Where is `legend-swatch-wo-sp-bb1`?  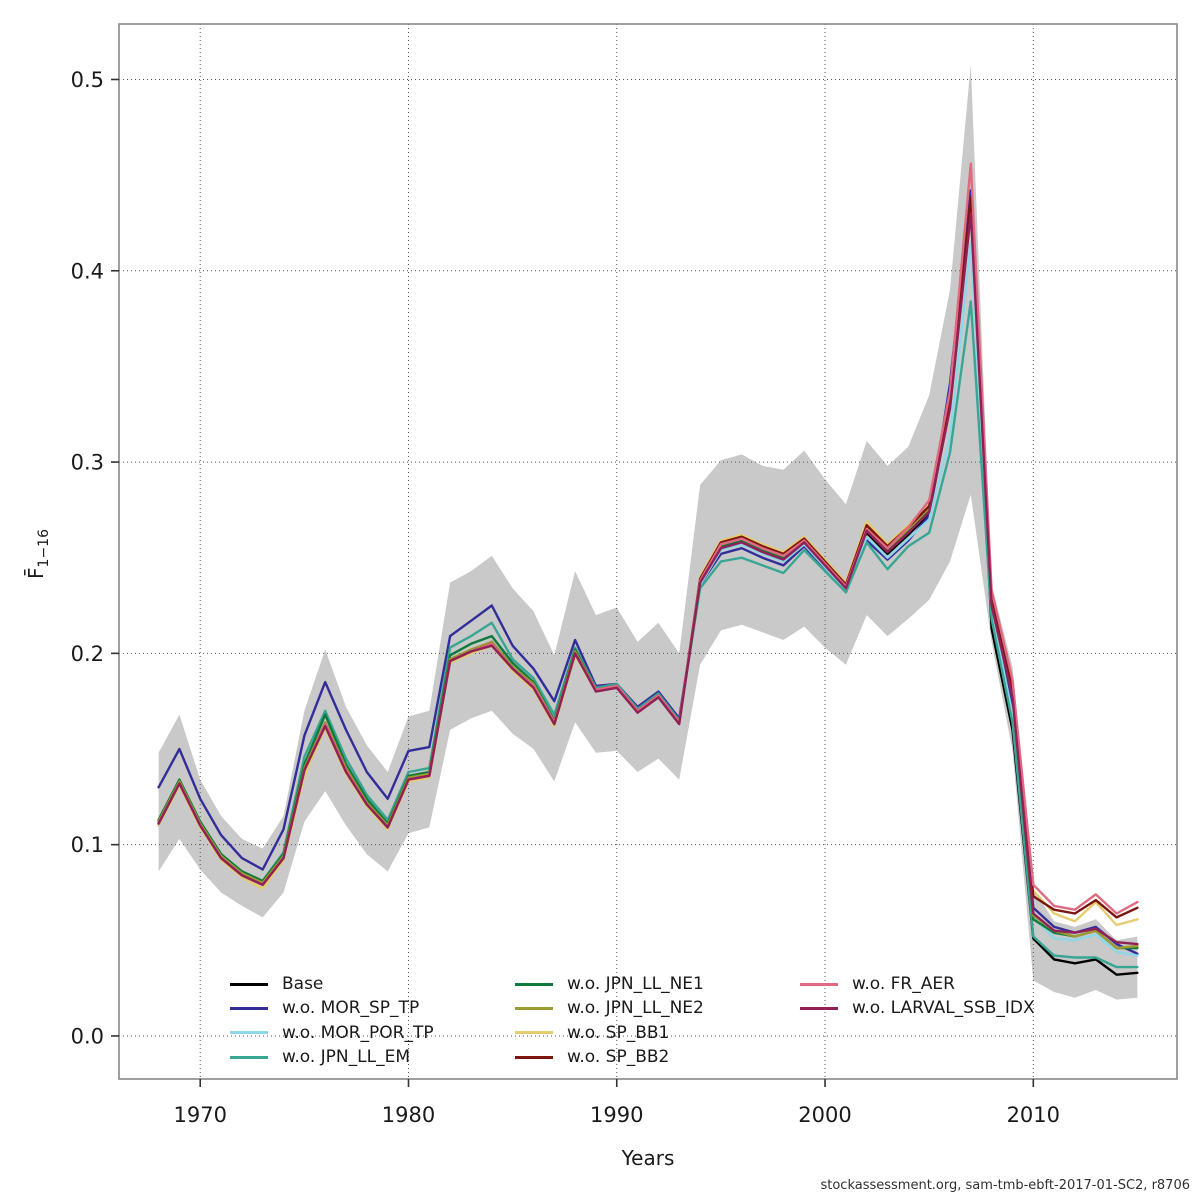
legend-swatch-wo-sp-bb1 is located at coordinates (534, 1033).